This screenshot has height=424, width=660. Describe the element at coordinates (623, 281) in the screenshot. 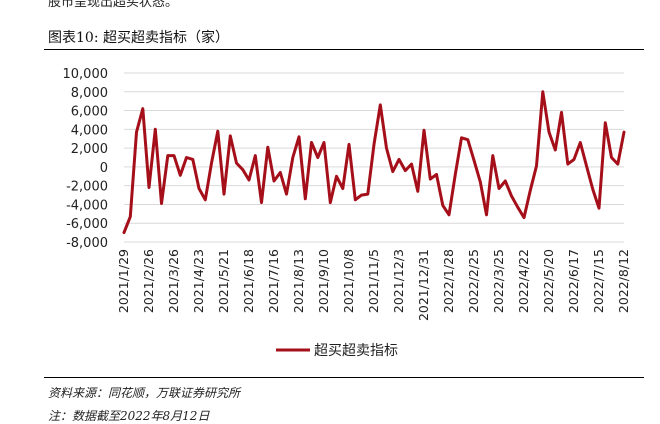

I see `x-tick-label: 2022/8/12` at that location.